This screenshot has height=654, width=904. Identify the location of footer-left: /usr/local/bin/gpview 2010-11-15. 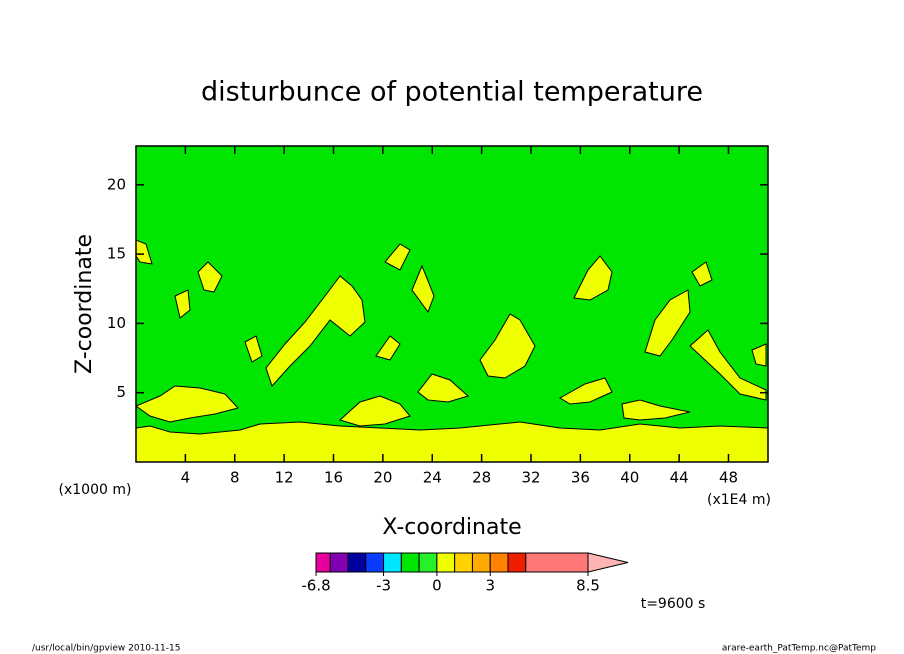
(106, 649).